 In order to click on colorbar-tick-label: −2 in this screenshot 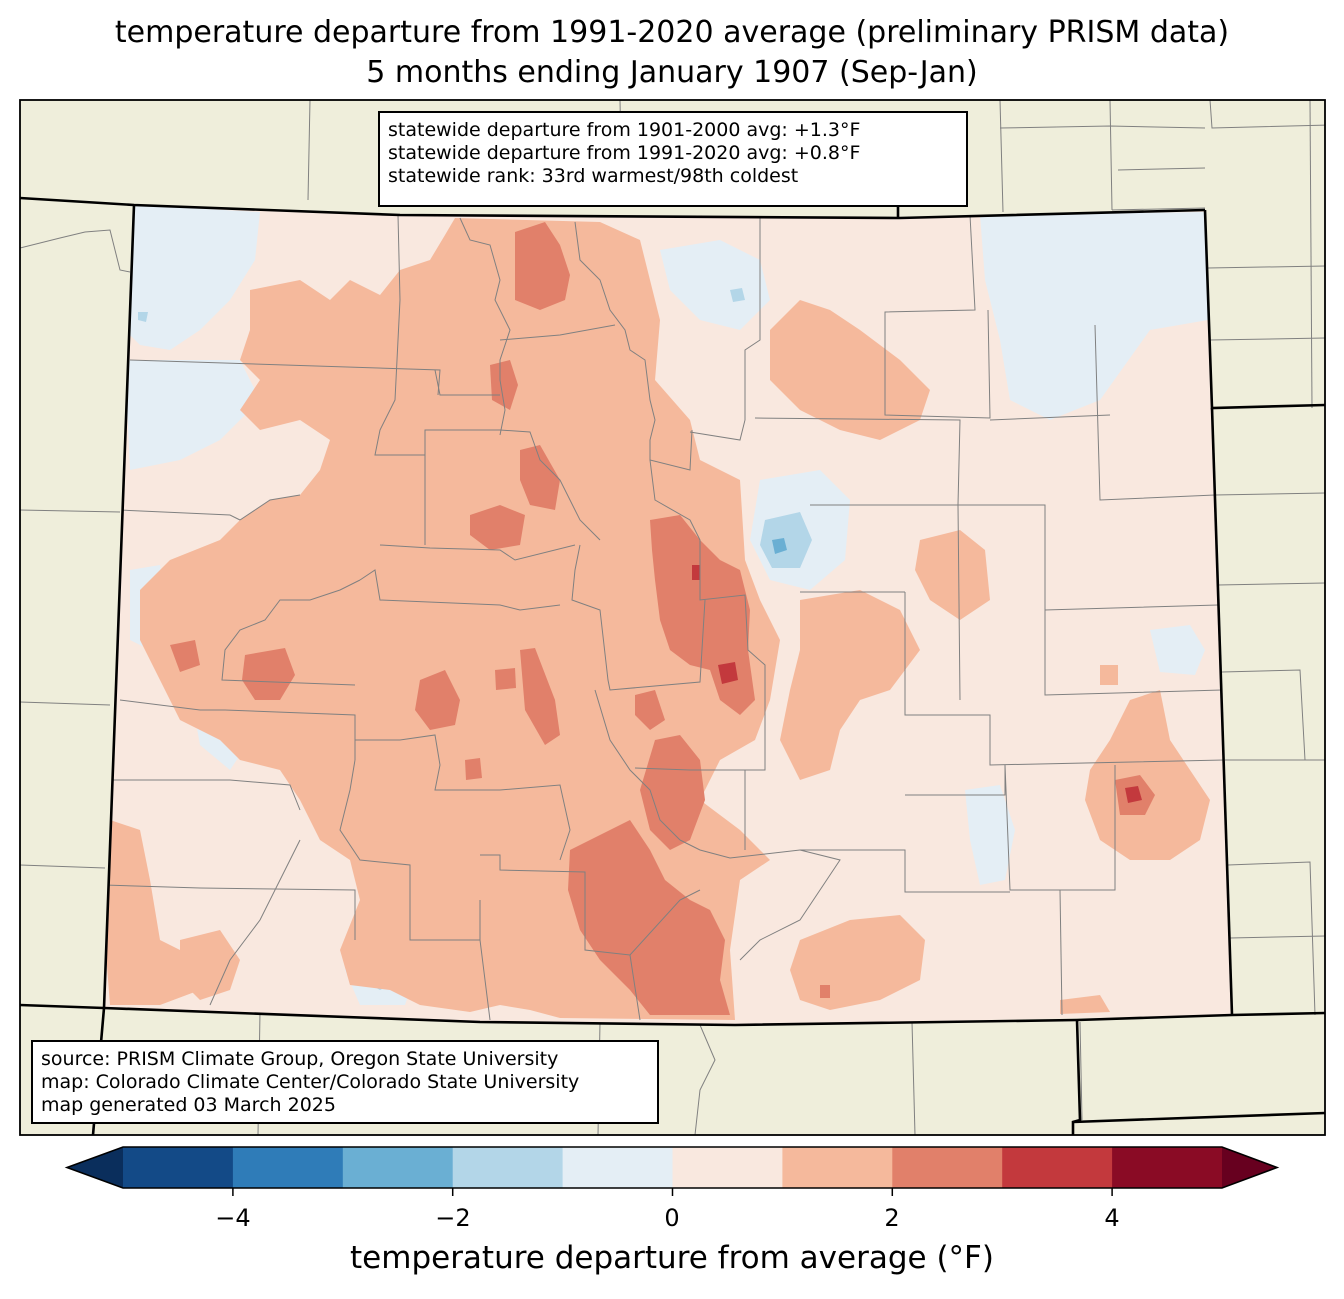, I will do `click(453, 1218)`.